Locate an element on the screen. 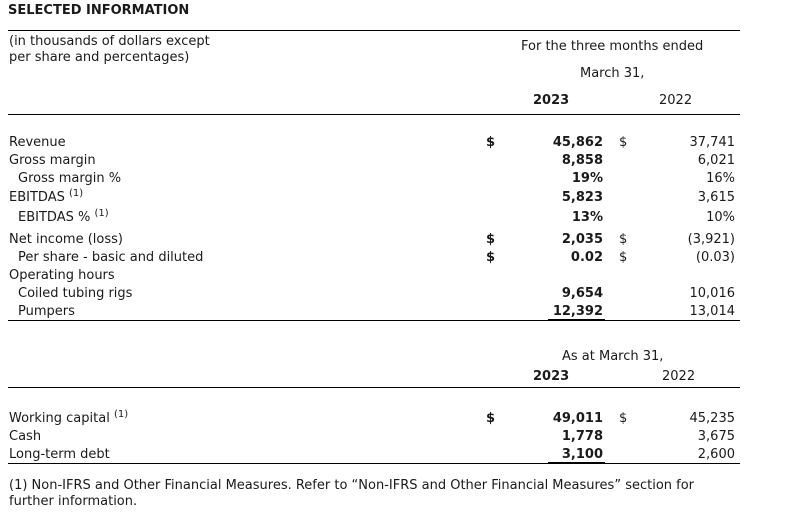  value-2022: 6,021 is located at coordinates (716, 160).